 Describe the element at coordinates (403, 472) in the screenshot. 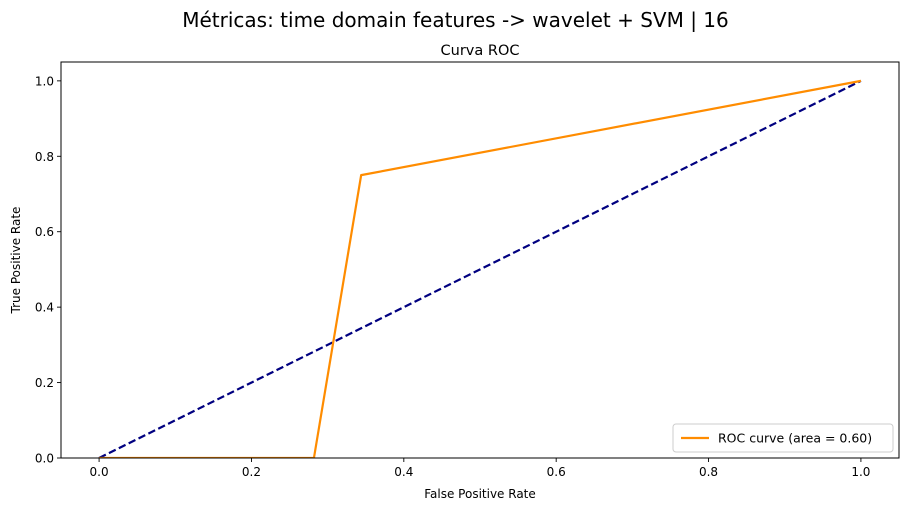

I see `x-tick-label: 0.4` at that location.